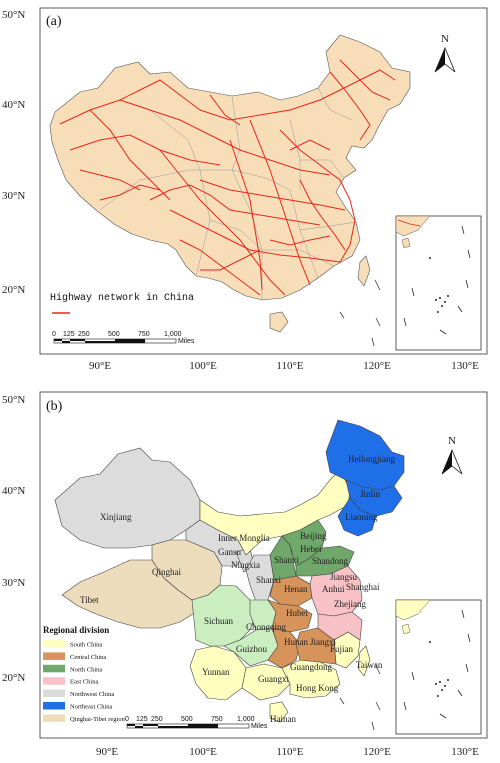 Image resolution: width=500 pixels, height=763 pixels. I want to click on scale-bar-b: 0 125 250 500 750 1,000 Miles, so click(196, 723).